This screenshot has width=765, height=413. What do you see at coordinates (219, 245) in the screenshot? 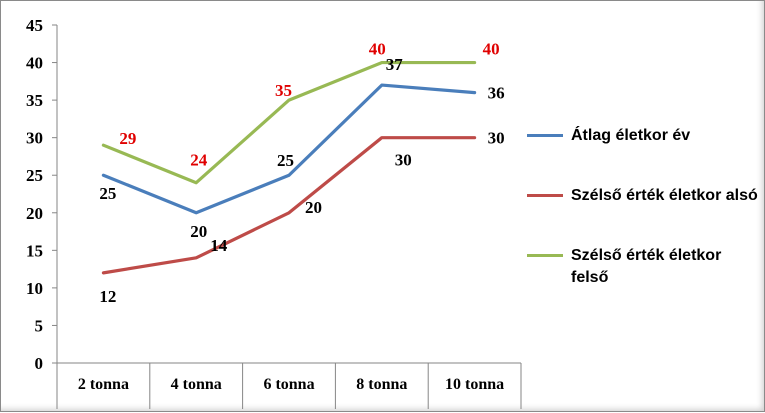
I see `series-2-data-label: 14` at bounding box center [219, 245].